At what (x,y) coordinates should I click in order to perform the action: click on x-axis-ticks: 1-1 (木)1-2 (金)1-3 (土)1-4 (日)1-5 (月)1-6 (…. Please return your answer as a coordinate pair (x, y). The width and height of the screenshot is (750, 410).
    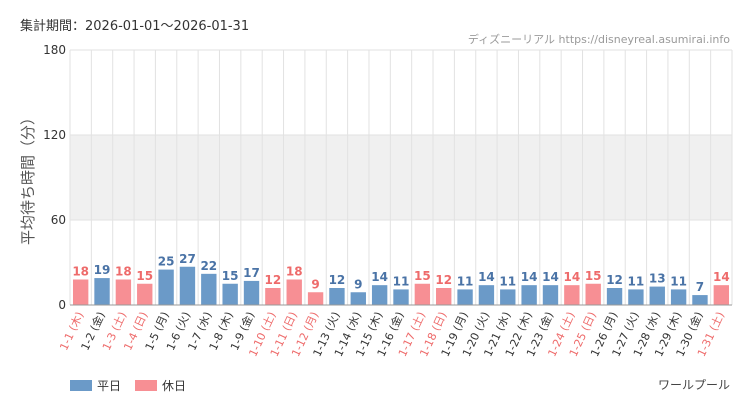
    Looking at the image, I should click on (392, 333).